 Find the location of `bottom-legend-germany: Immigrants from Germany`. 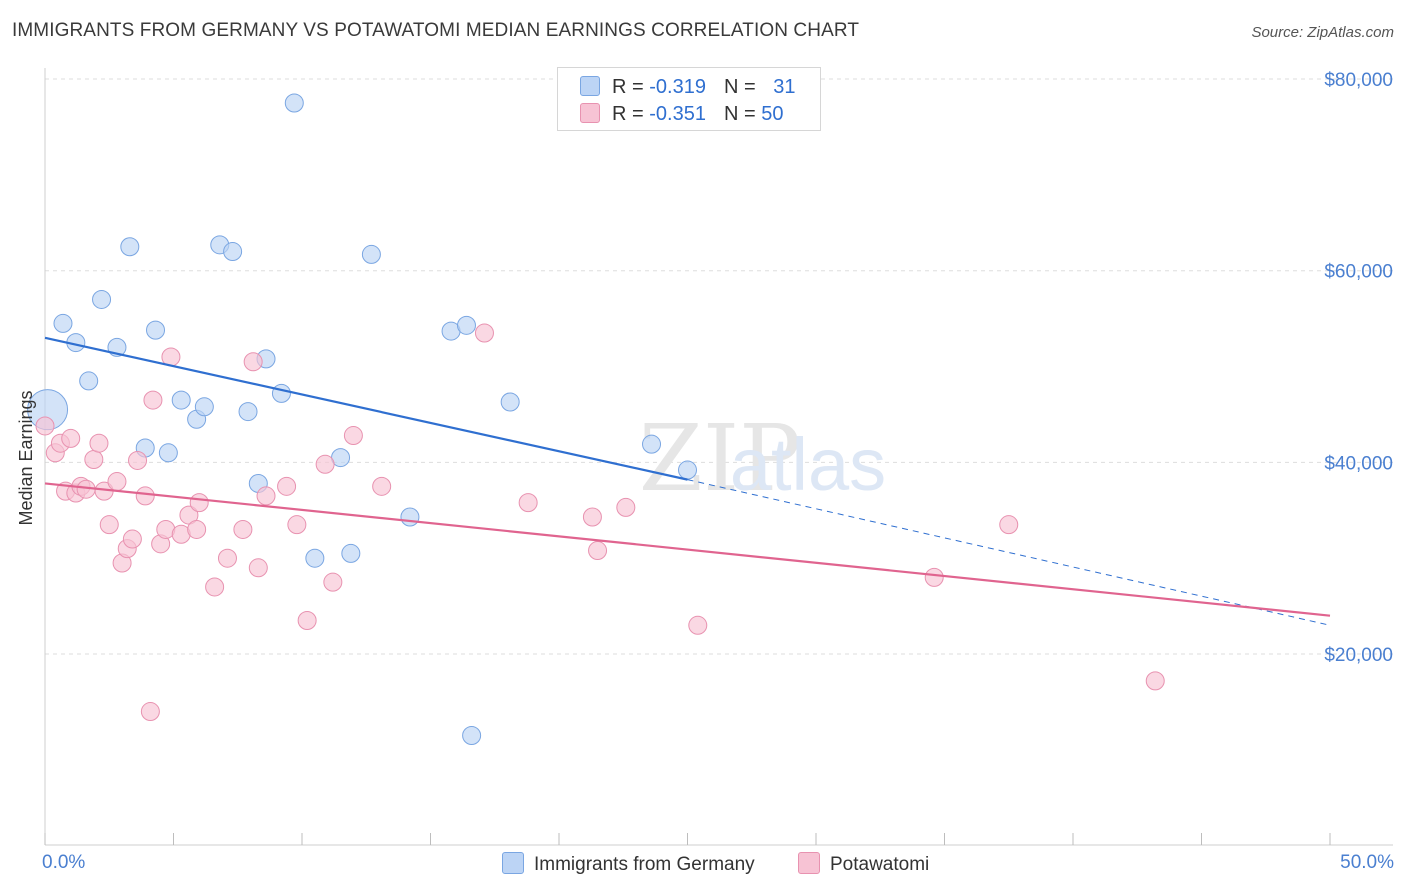

bottom-legend-germany: Immigrants from Germany is located at coordinates (628, 864).